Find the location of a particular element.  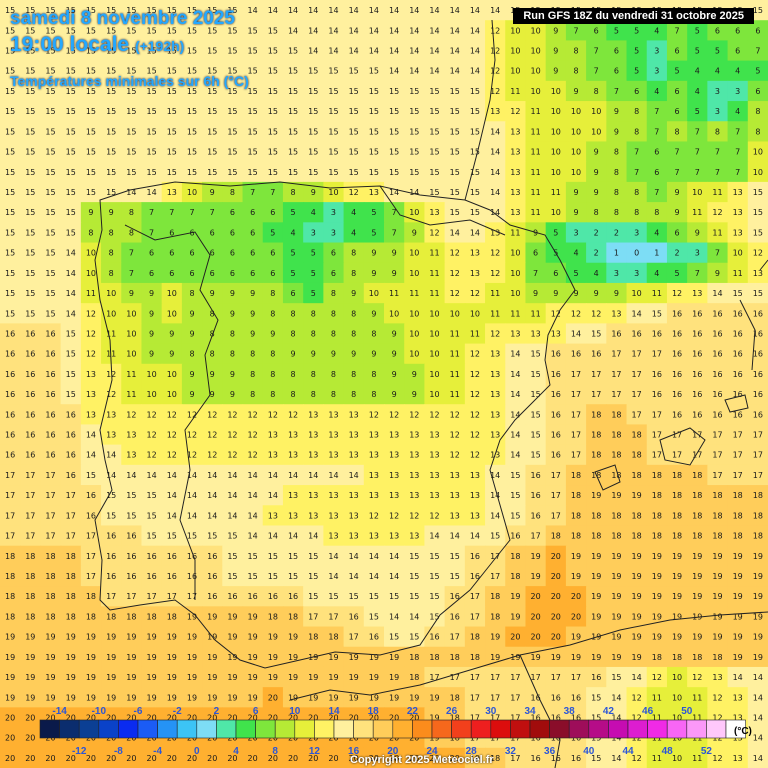

grid-value: 5 is located at coordinates (636, 30).